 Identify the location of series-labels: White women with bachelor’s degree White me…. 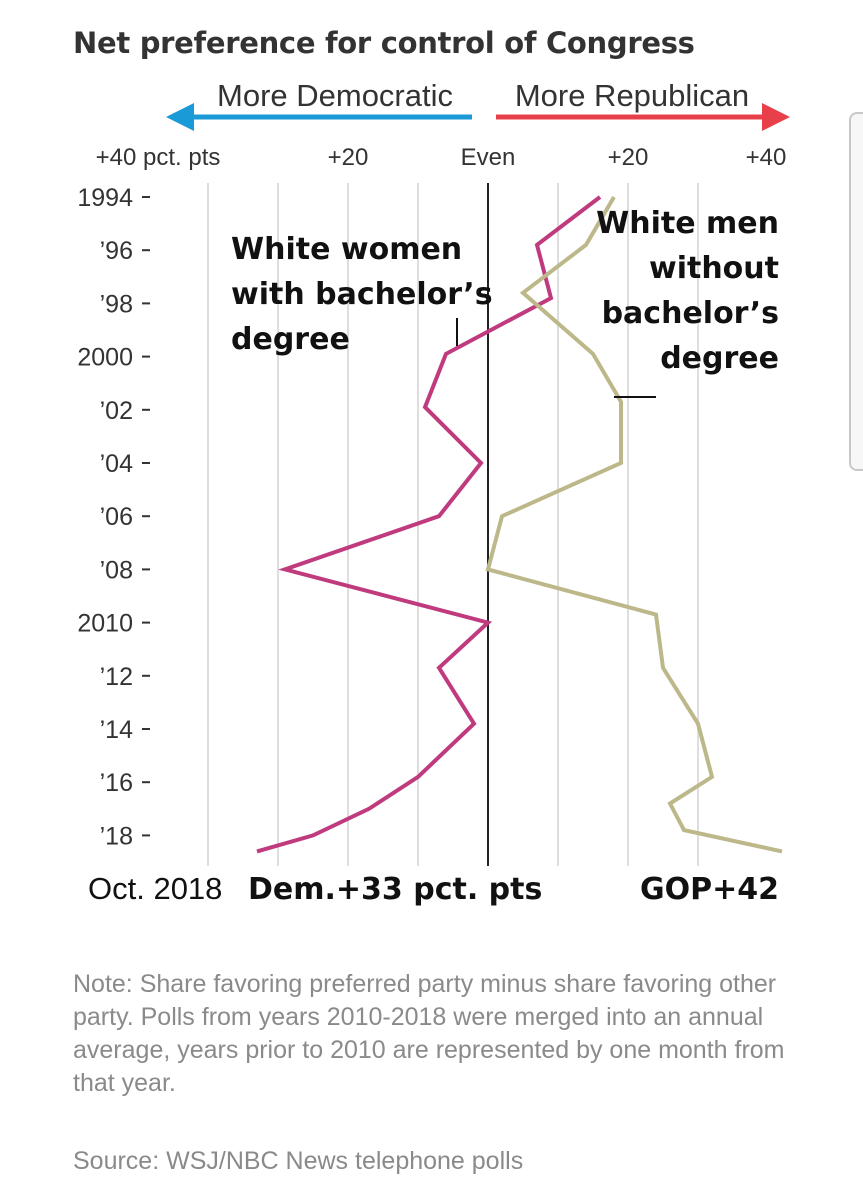
(505, 302).